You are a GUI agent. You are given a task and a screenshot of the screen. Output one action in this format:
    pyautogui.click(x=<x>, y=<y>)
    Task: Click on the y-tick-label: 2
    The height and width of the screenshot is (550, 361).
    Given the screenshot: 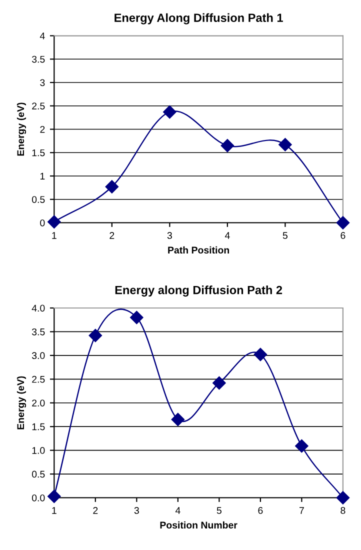 What is the action you would take?
    pyautogui.click(x=42, y=129)
    